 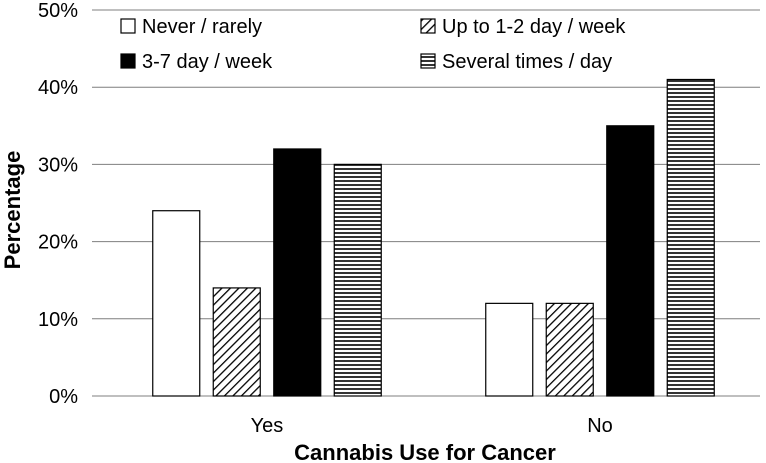 What do you see at coordinates (569, 349) in the screenshot?
I see `bar-2-no` at bounding box center [569, 349].